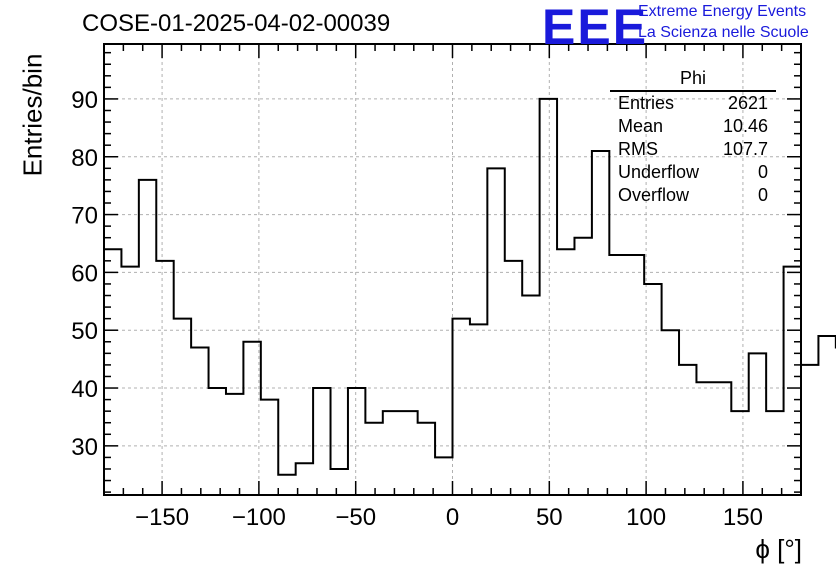 The width and height of the screenshot is (836, 572). Describe the element at coordinates (84, 331) in the screenshot. I see `y-tick-label: 50` at that location.